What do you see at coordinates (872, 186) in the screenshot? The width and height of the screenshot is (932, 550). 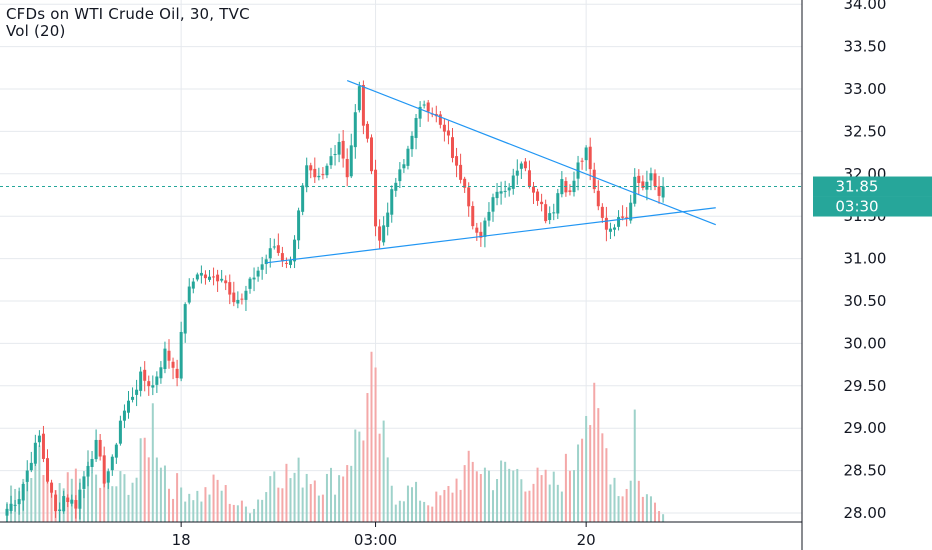 I see `last-price-badge` at bounding box center [872, 186].